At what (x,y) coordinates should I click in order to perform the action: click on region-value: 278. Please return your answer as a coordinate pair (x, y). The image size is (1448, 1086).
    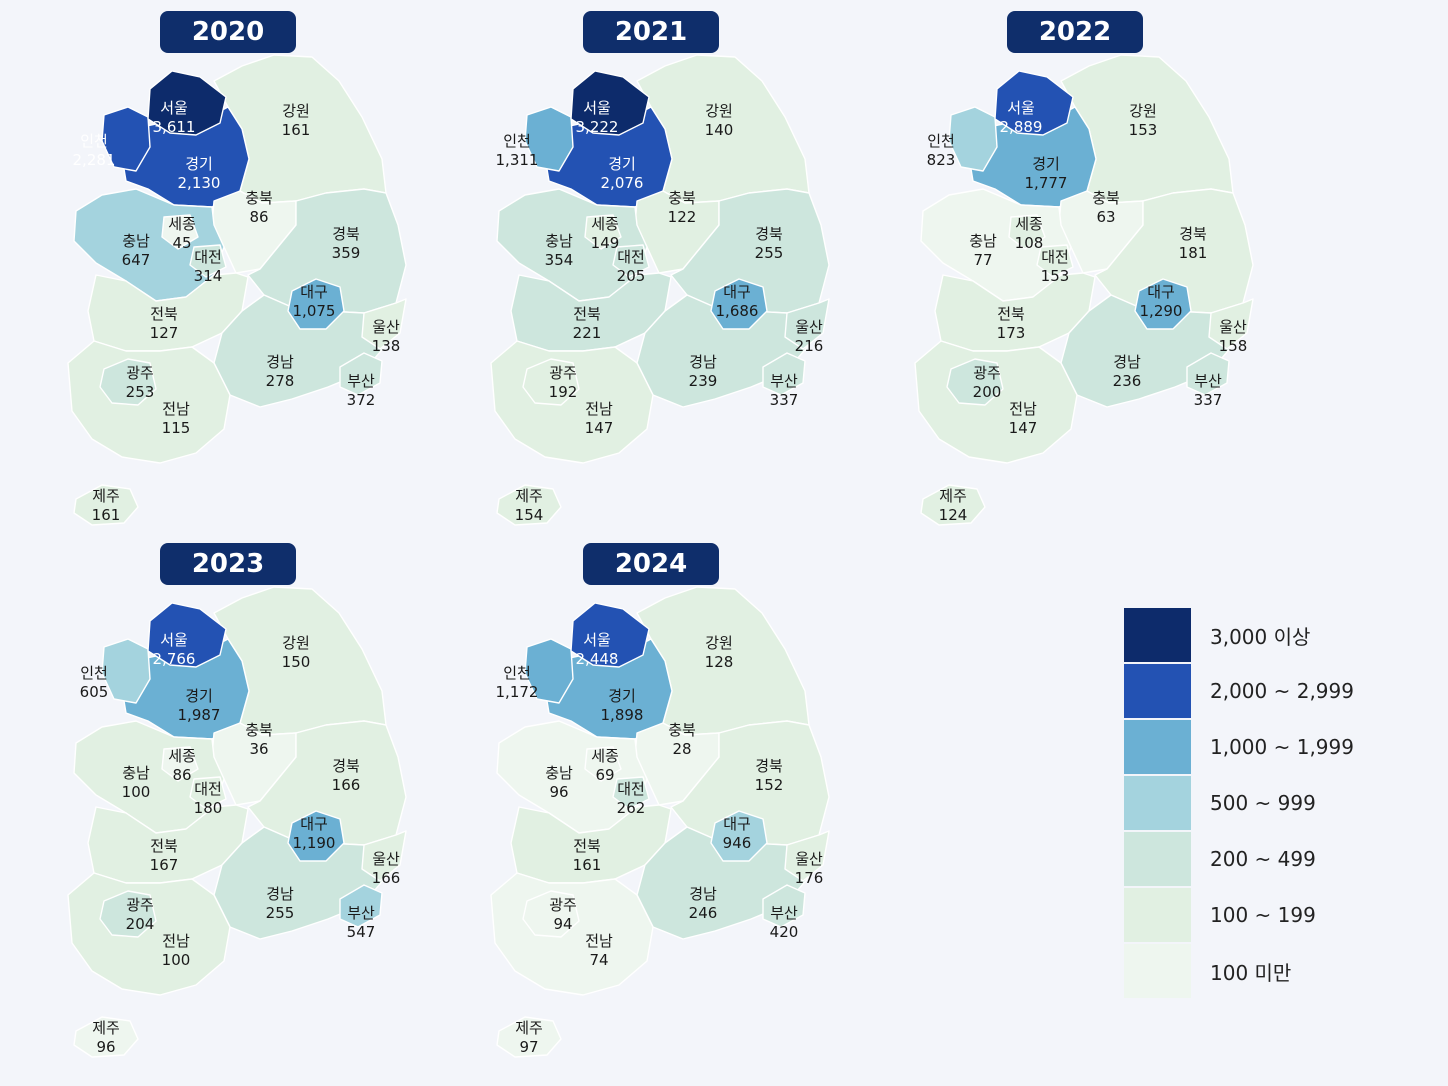
    Looking at the image, I should click on (280, 381).